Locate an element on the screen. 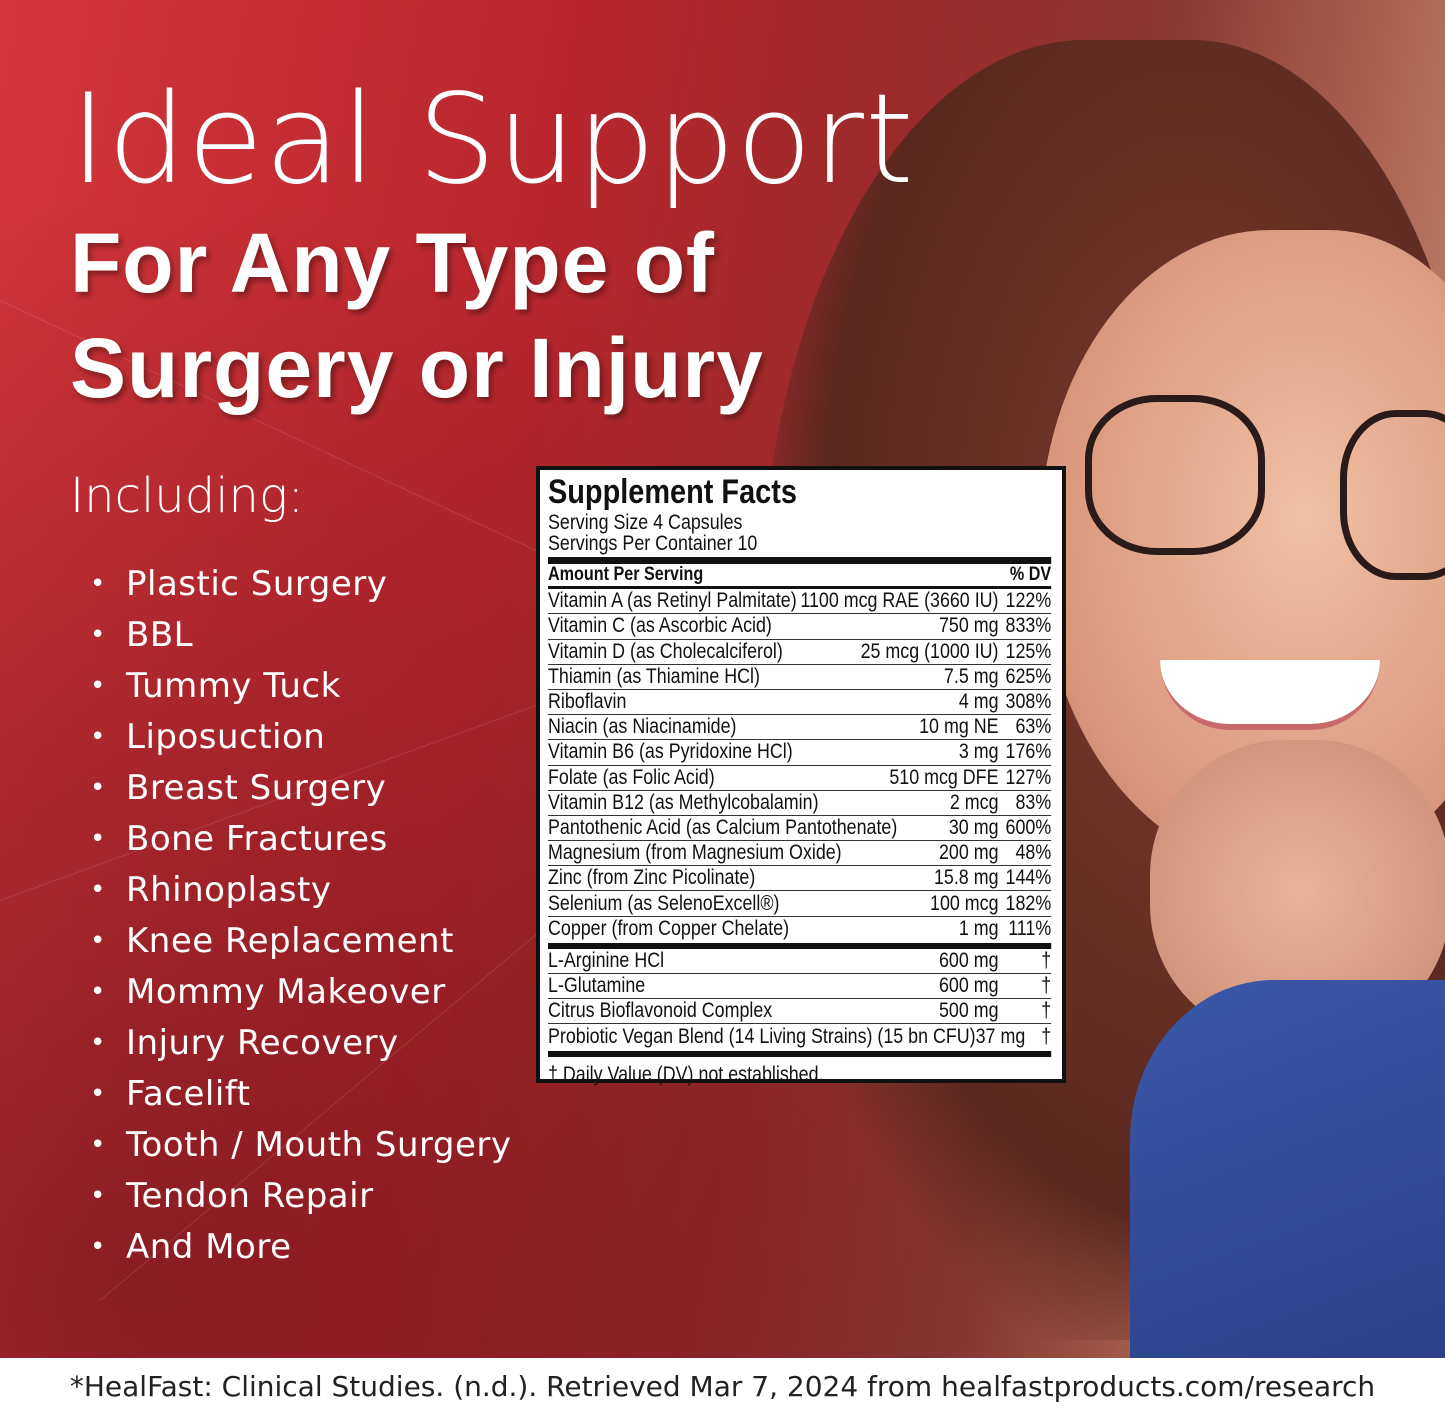 Image resolution: width=1445 pixels, height=1415 pixels. use-label: Plastic Surgery is located at coordinates (257, 583).